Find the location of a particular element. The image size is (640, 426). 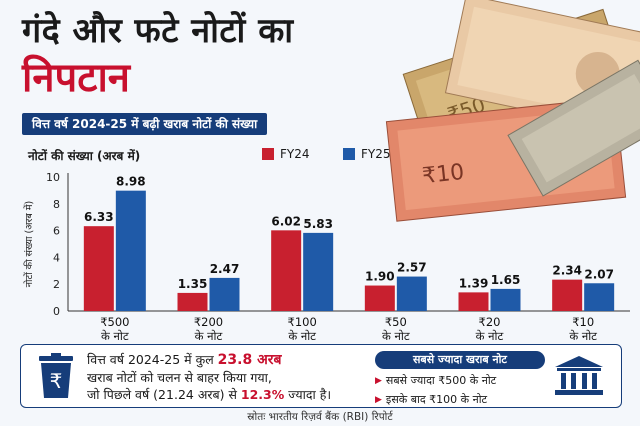

data-label: 1.65 is located at coordinates (506, 280).